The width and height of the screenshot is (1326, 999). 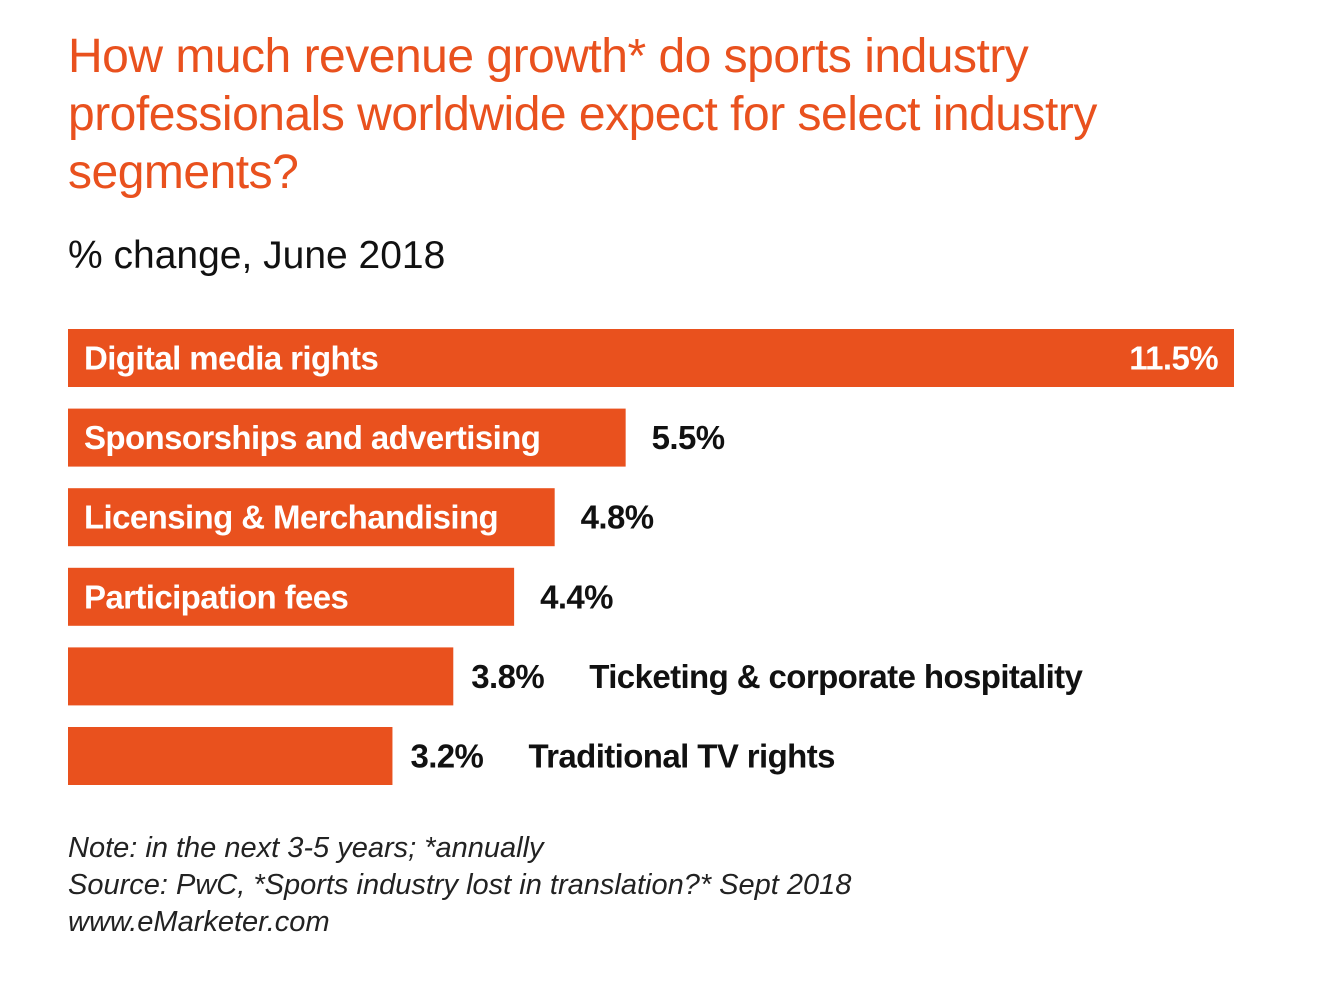 I want to click on footnote-note: Note: in the next 3-5 years; *annually, so click(x=306, y=848).